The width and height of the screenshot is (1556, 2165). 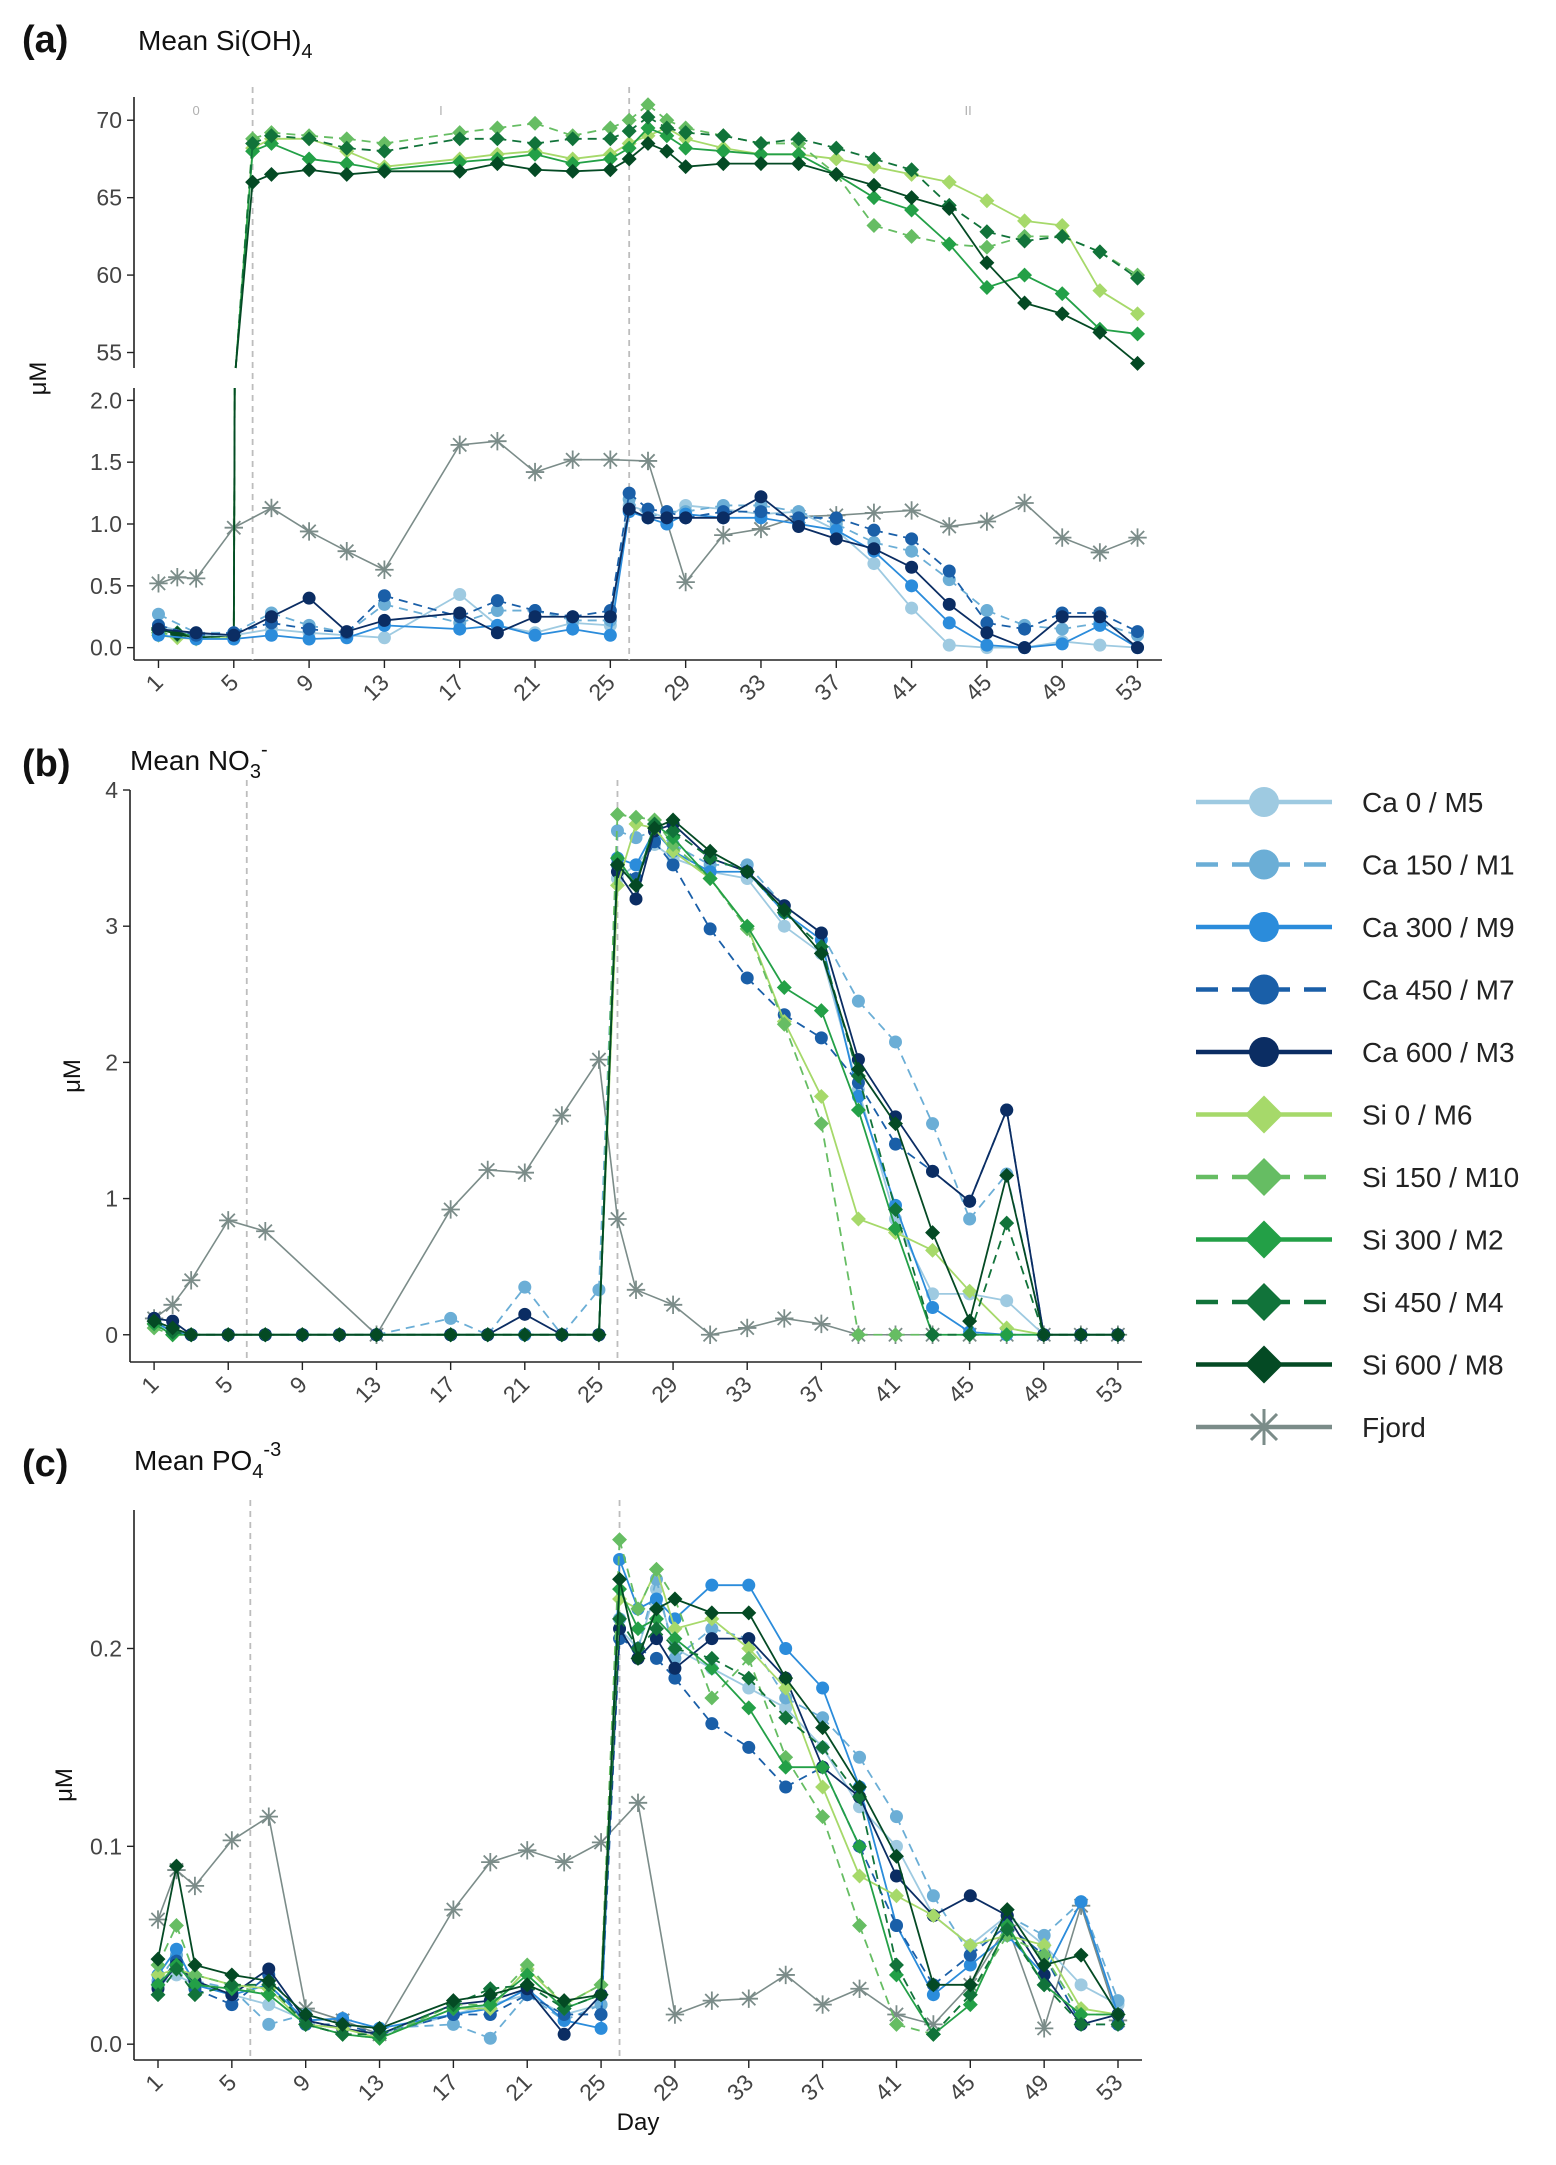 I want to click on y-tick-label: 70, so click(x=109, y=120).